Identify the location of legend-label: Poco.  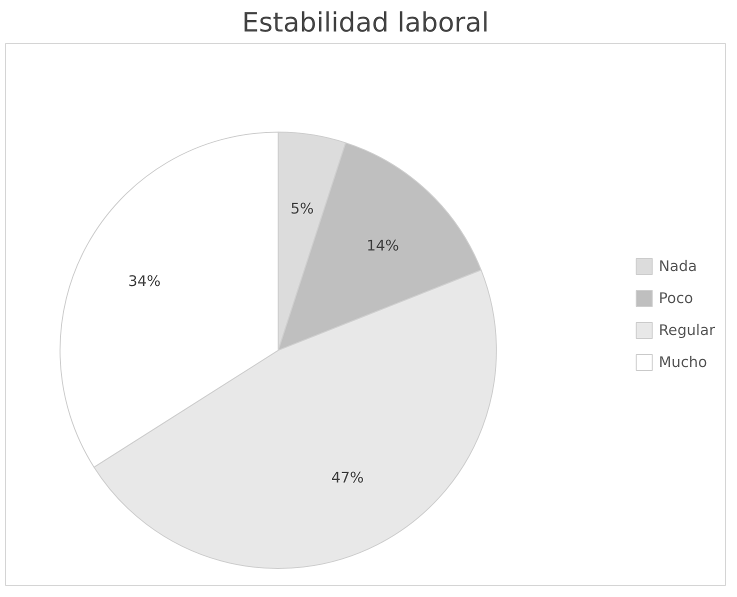
(676, 298).